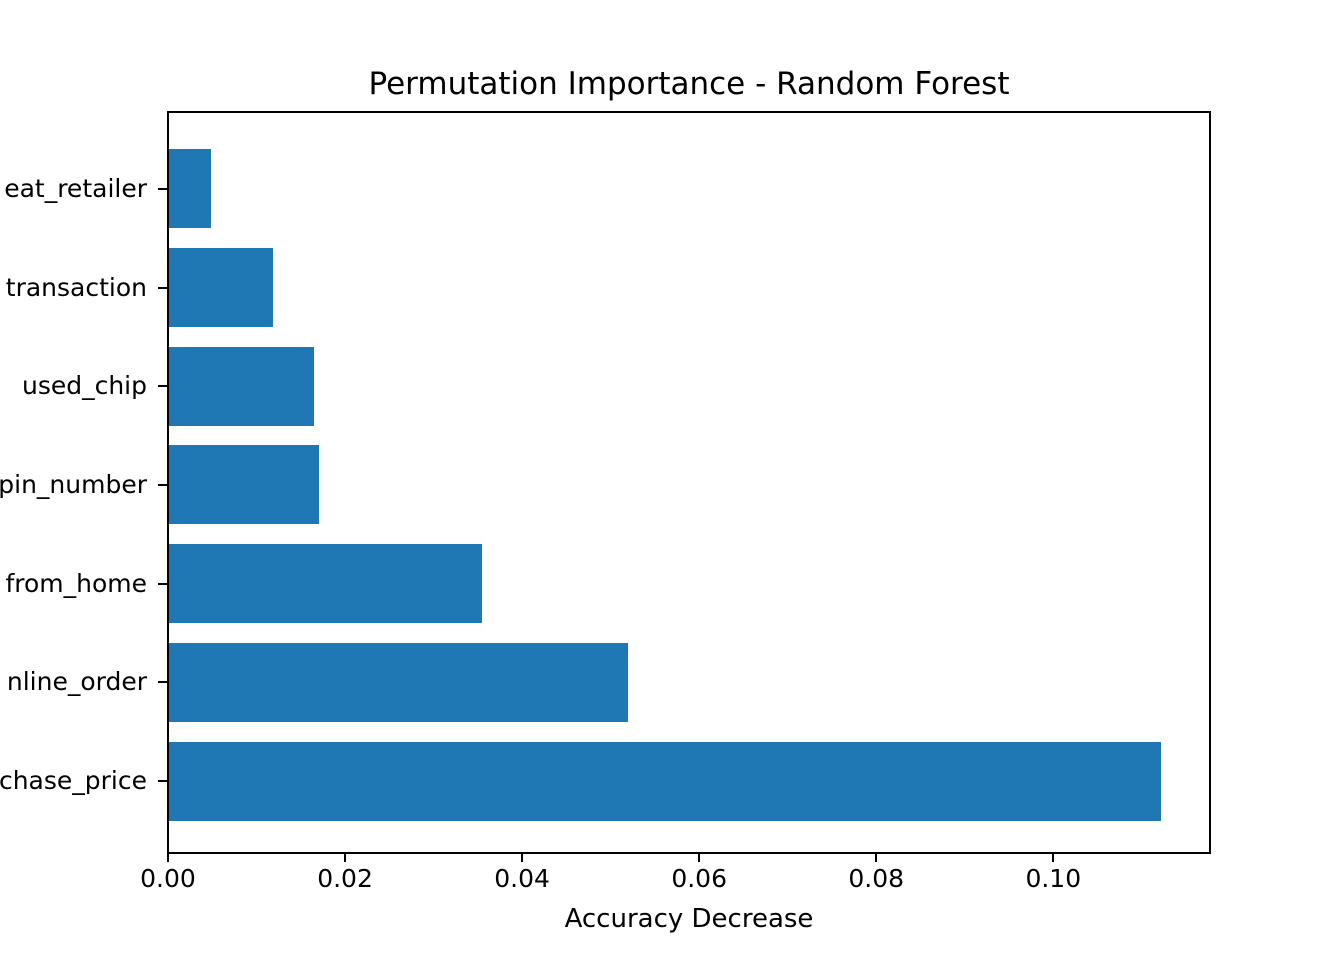  I want to click on x-tick-label: 0.06, so click(699, 878).